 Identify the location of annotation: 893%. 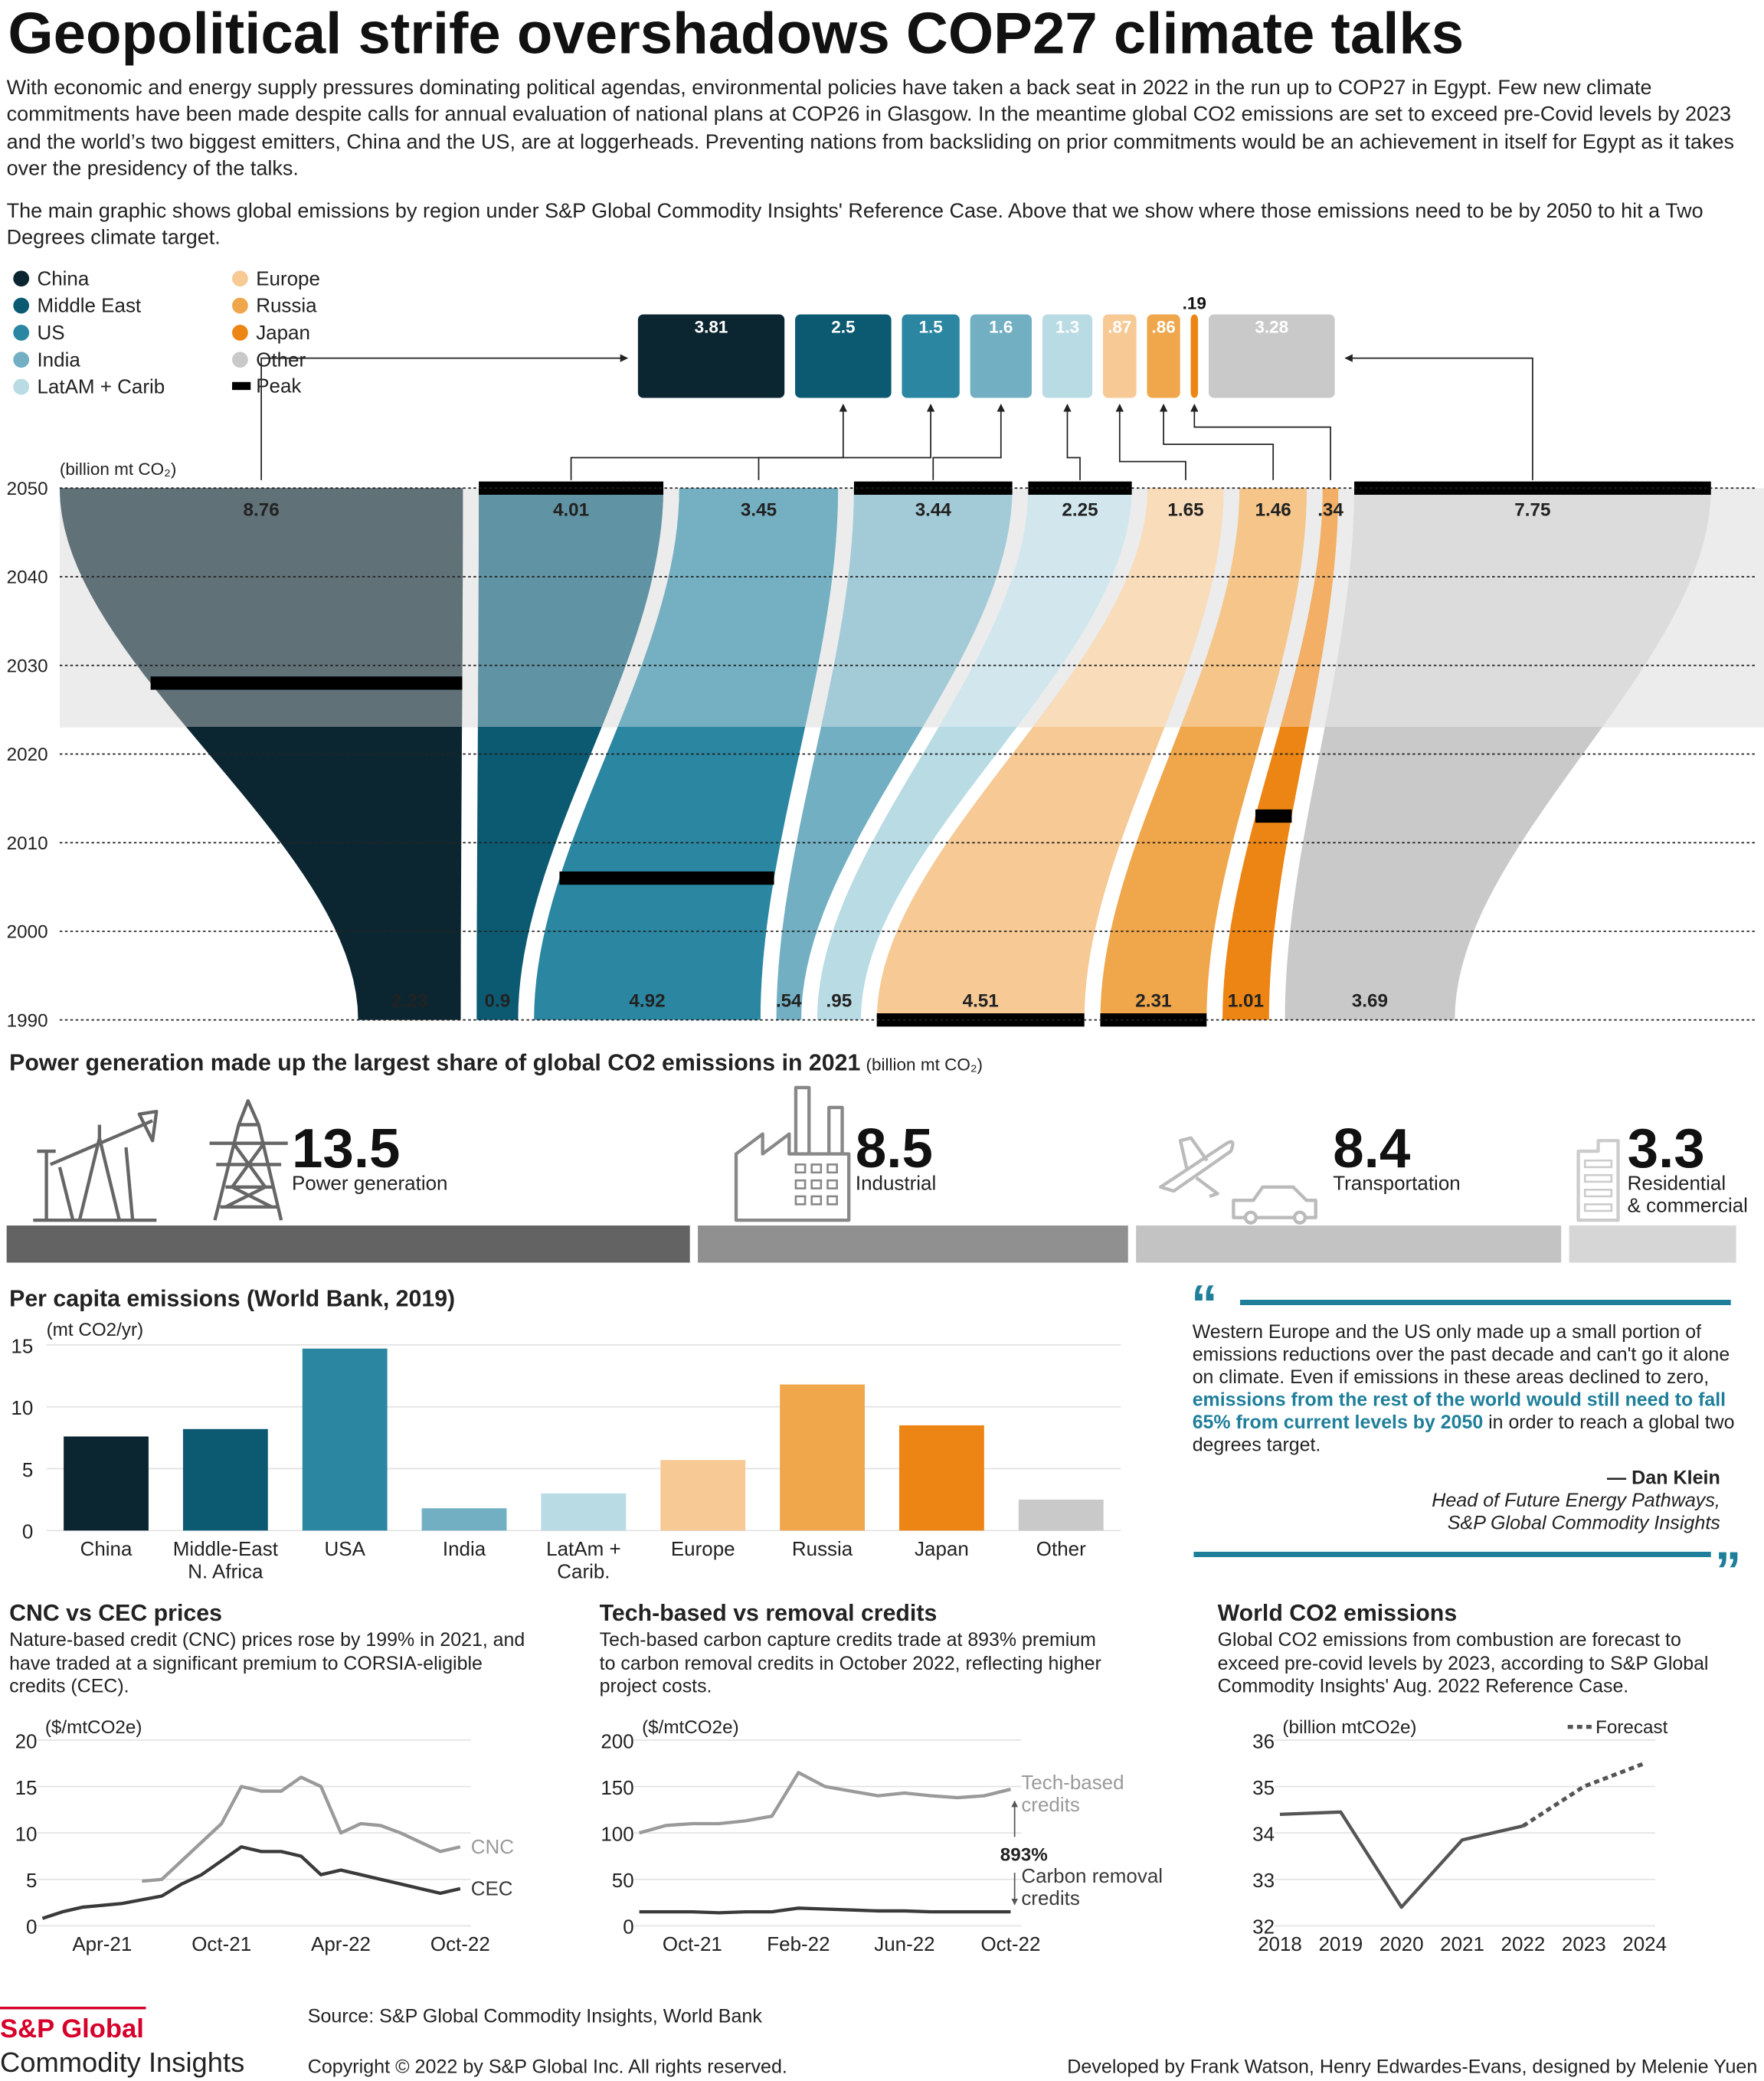
(1024, 1854).